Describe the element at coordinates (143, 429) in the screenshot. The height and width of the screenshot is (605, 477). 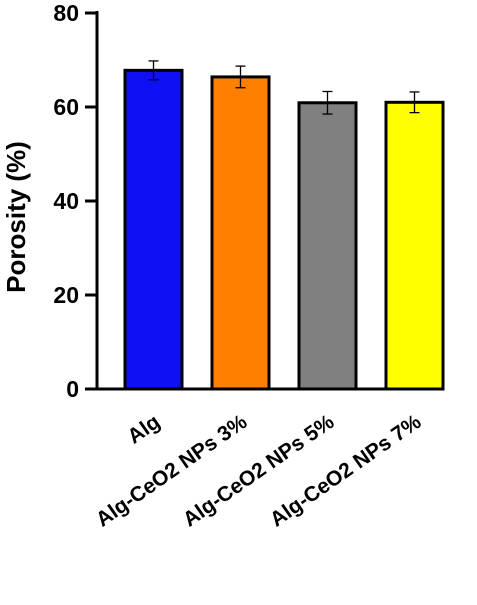
I see `x-category-label: Alg` at that location.